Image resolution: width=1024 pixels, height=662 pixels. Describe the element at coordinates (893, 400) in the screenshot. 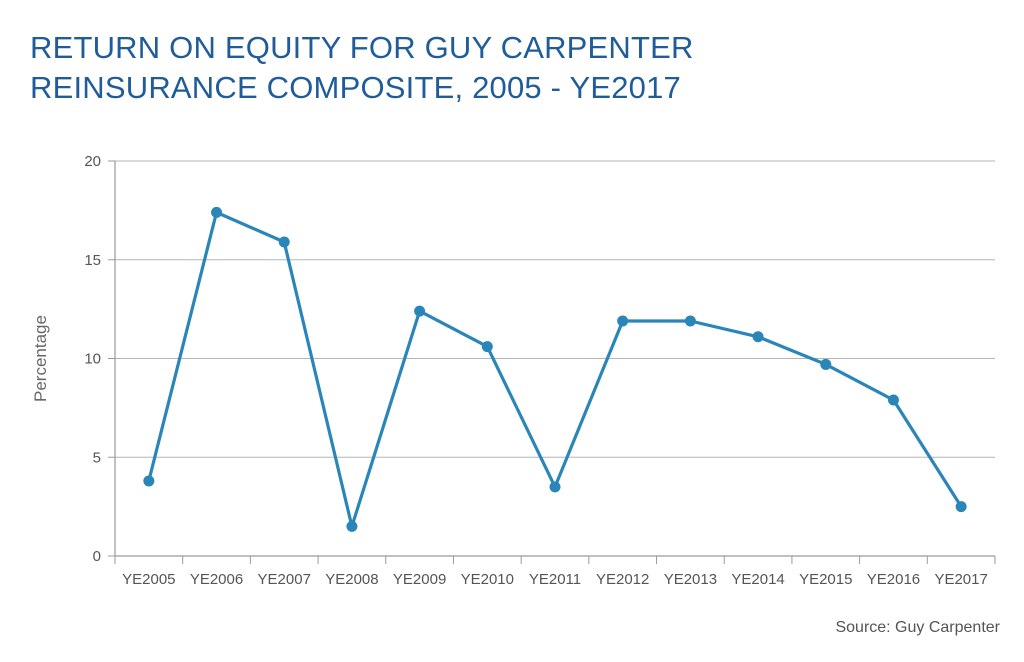

I see `data-point-ye2016` at that location.